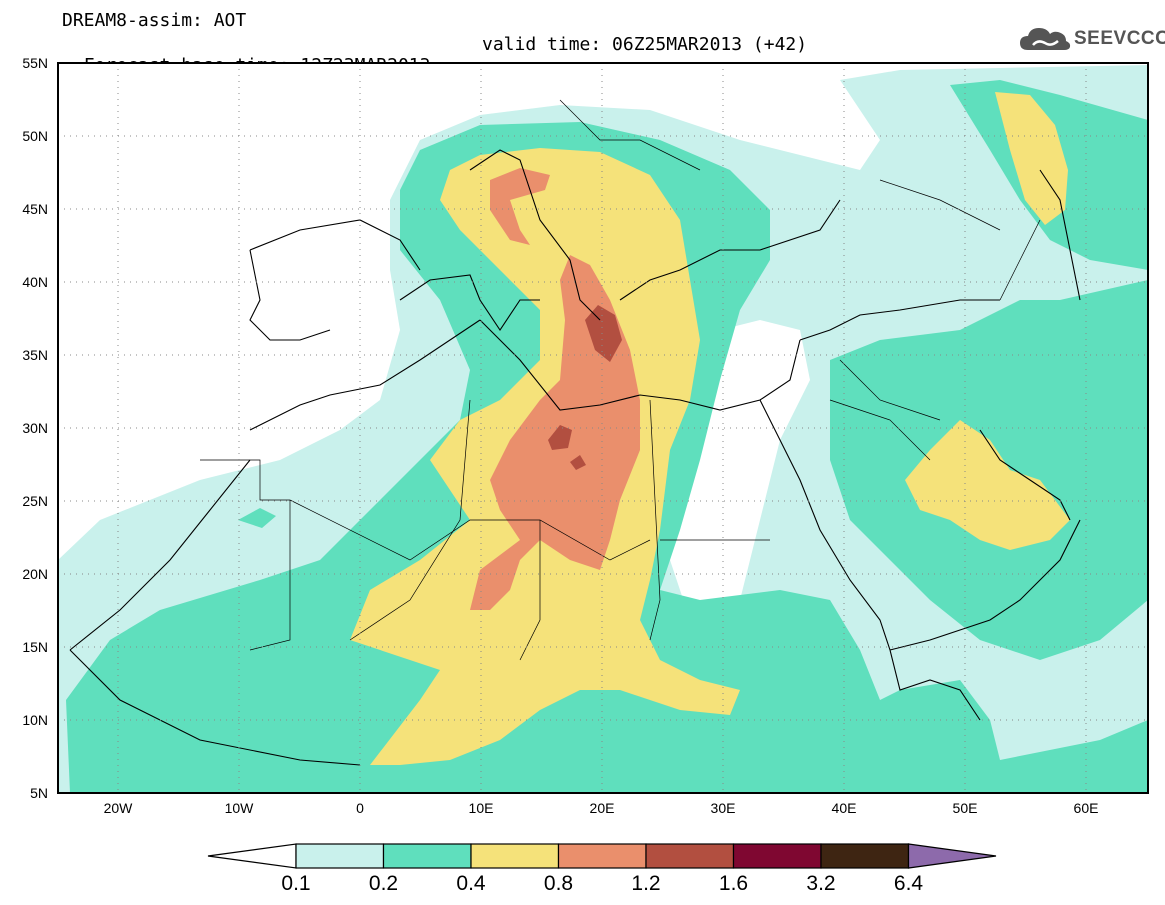 Image resolution: width=1165 pixels, height=905 pixels. What do you see at coordinates (296, 883) in the screenshot?
I see `colorbar-label: 0.1` at bounding box center [296, 883].